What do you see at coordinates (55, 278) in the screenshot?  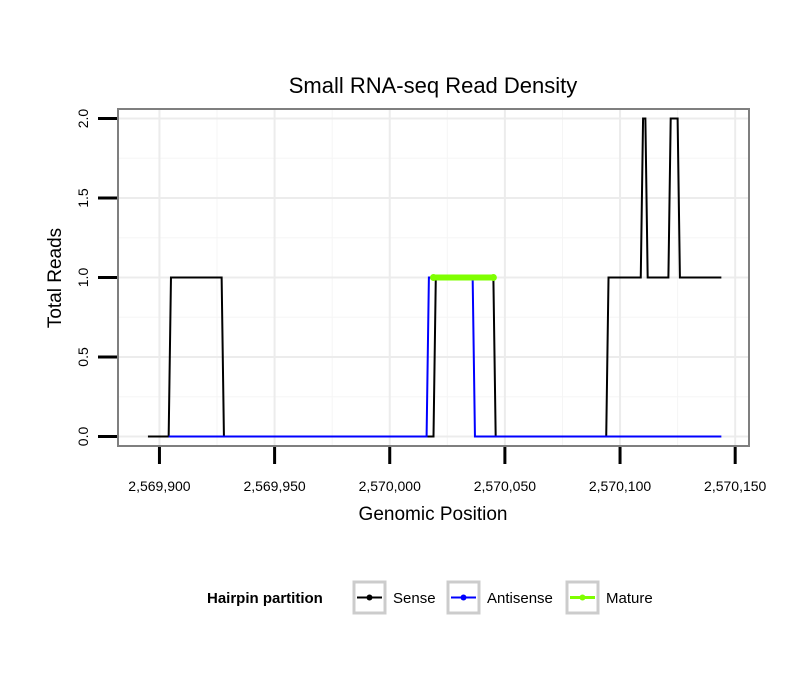 I see `y-axis-title: Total Reads` at bounding box center [55, 278].